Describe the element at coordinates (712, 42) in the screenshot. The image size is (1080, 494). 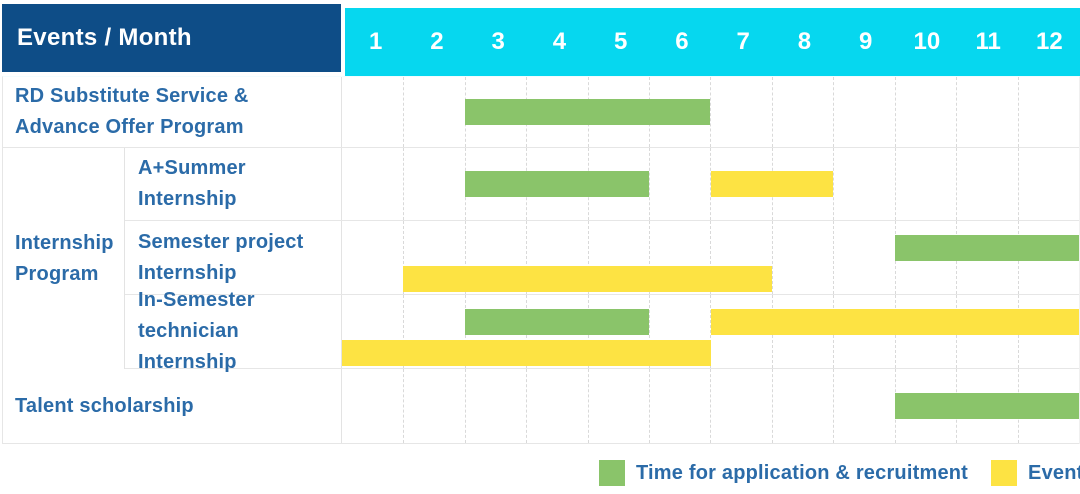
I see `months-header: 1 2 3 4 5 6 7 8 9 10 11 12` at that location.